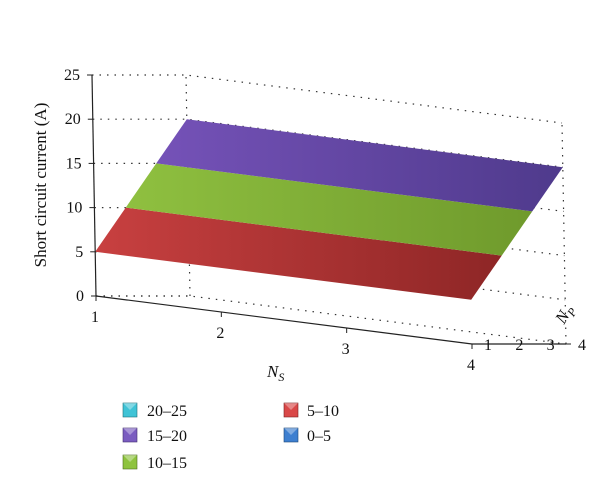 This screenshot has height=502, width=600. What do you see at coordinates (488, 345) in the screenshot?
I see `y-tick-label-0: 1` at bounding box center [488, 345].